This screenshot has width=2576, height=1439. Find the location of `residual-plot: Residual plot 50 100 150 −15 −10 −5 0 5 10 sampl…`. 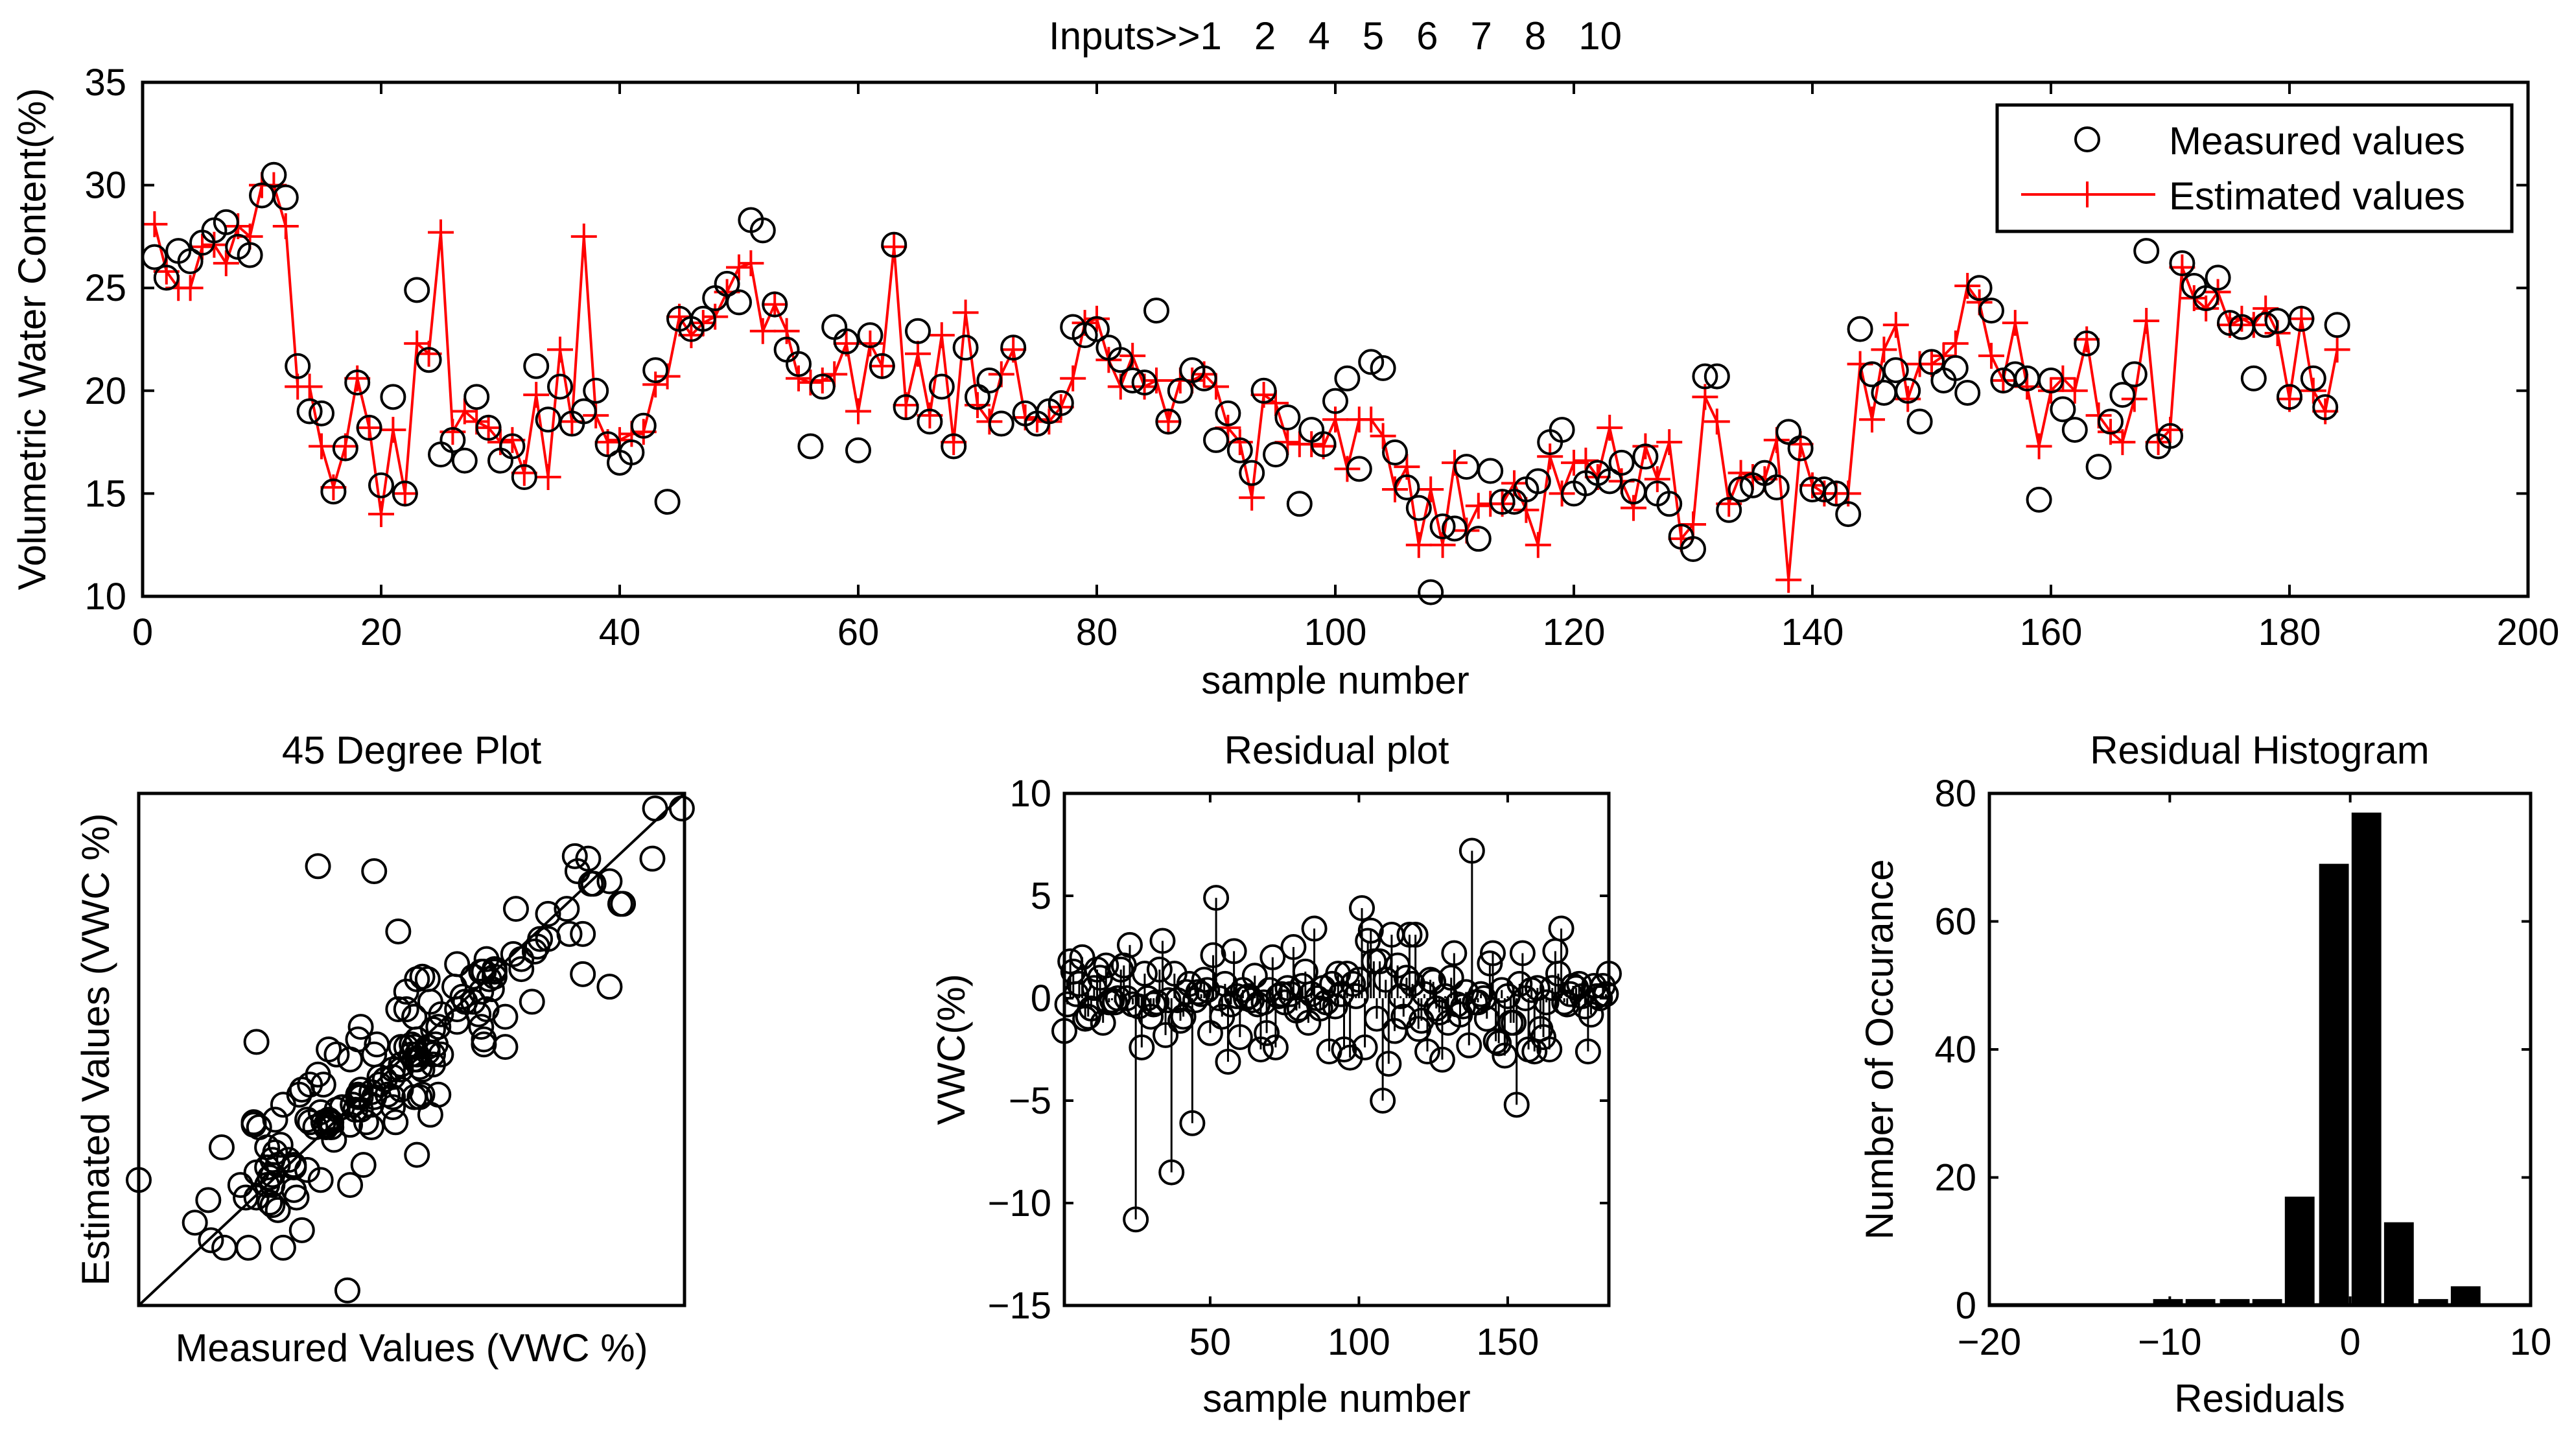

residual-plot: Residual plot 50 100 150 −15 −10 −5 0 5 10 sampl… is located at coordinates (1276, 1075).